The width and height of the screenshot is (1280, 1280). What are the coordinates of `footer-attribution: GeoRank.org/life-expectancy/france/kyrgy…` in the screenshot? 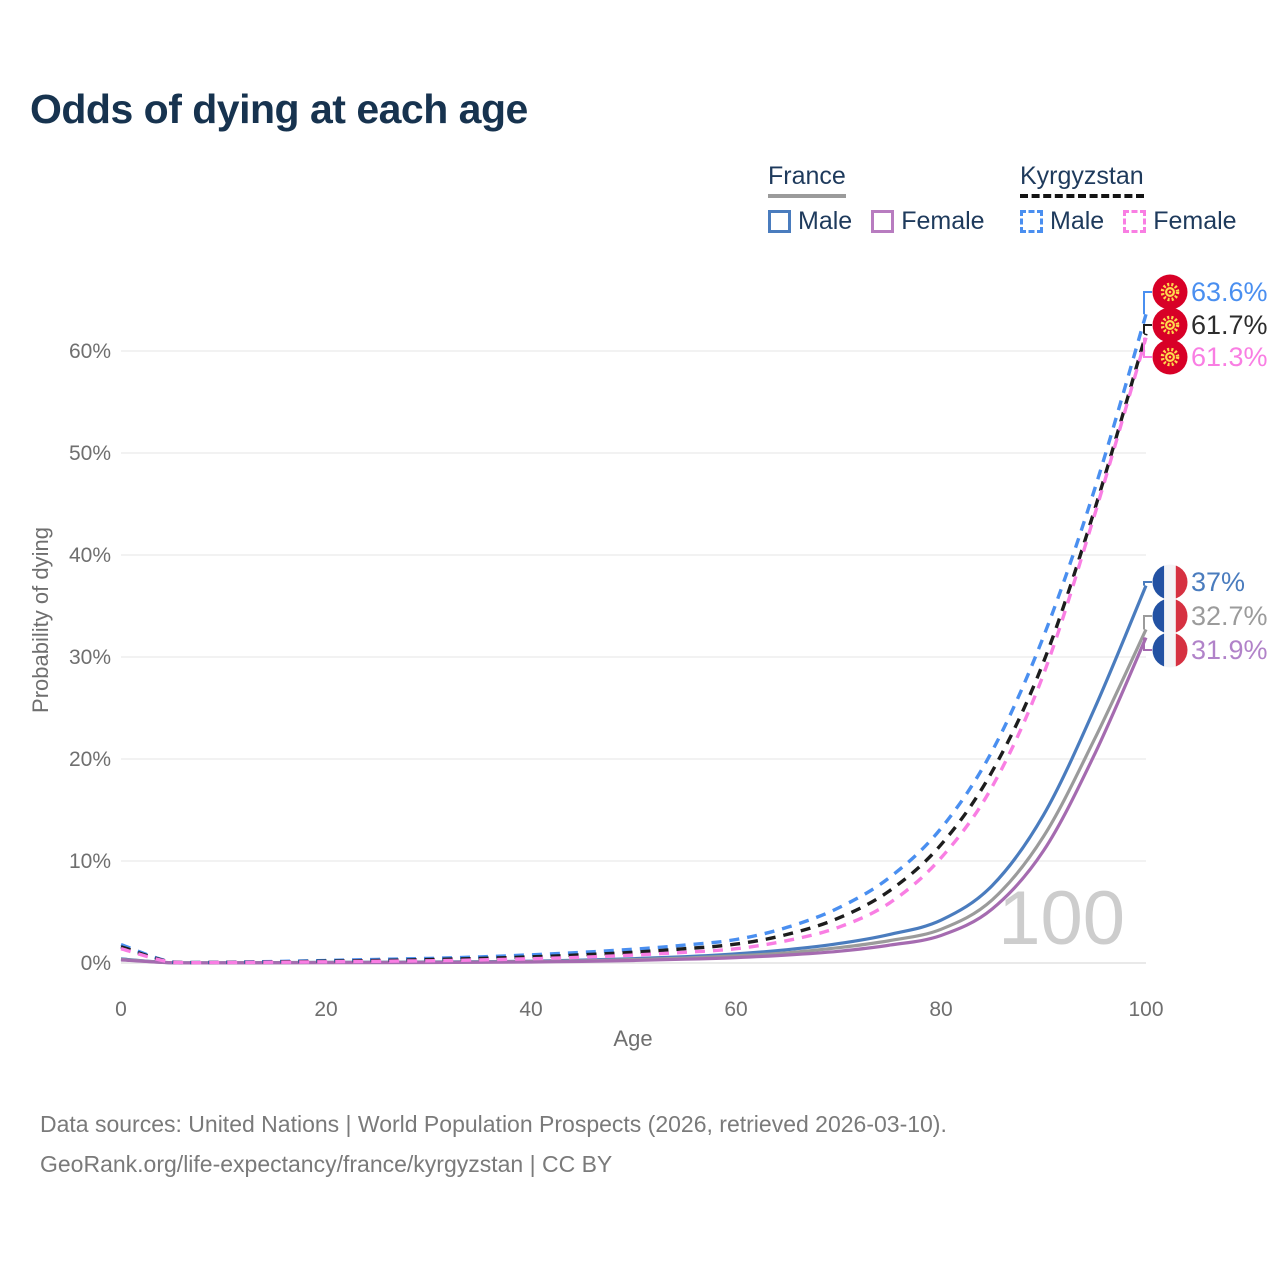 It's located at (326, 1164).